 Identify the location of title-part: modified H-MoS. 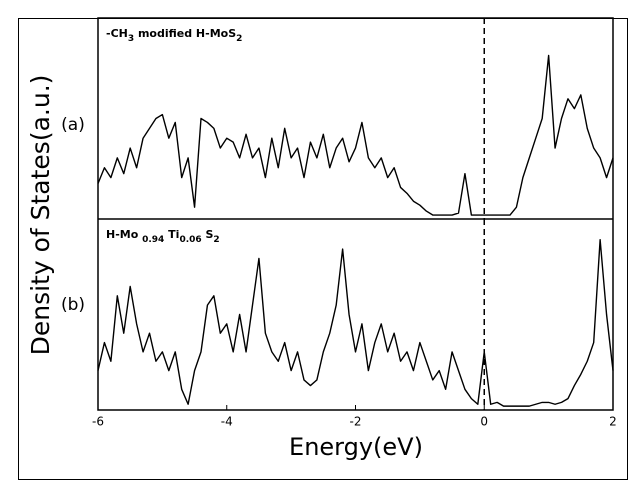
(185, 33).